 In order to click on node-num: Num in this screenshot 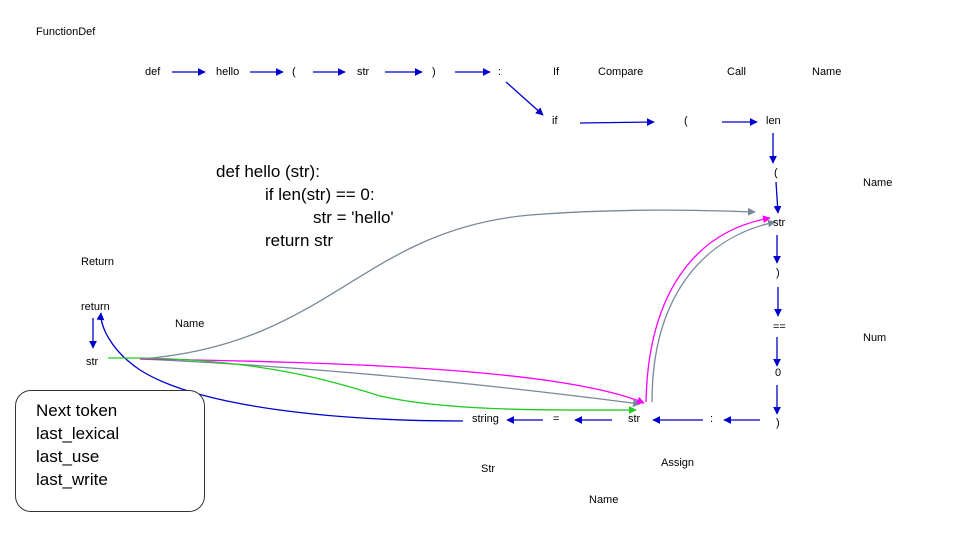, I will do `click(875, 338)`.